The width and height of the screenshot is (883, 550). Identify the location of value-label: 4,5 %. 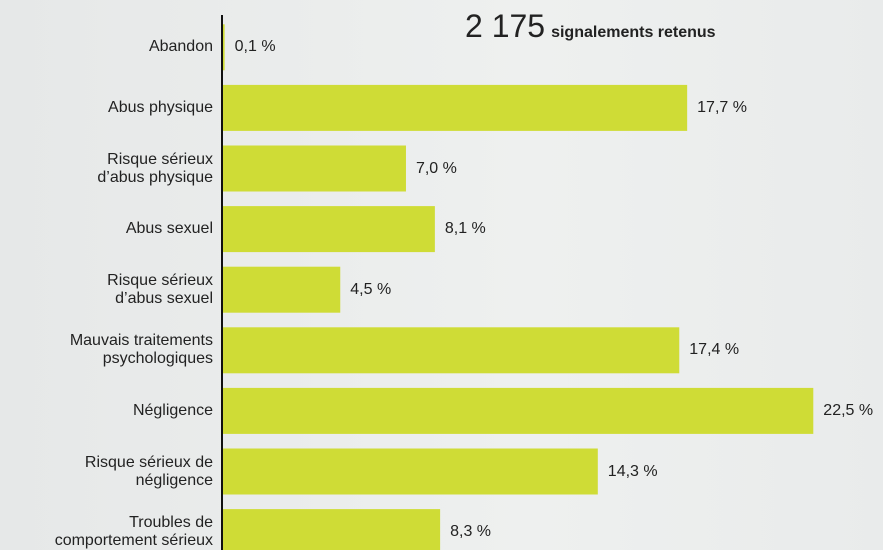
(371, 289).